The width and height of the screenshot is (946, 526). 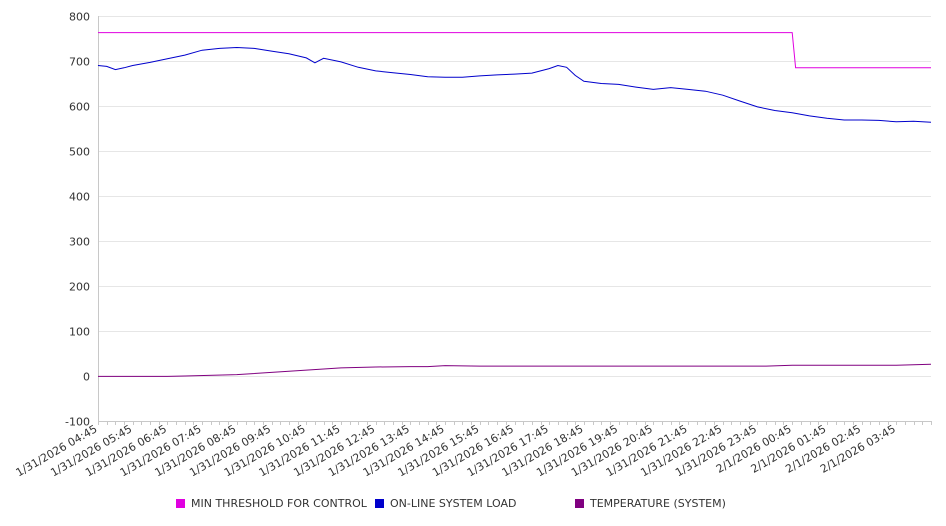 What do you see at coordinates (79, 197) in the screenshot?
I see `y-tick-label: 400` at bounding box center [79, 197].